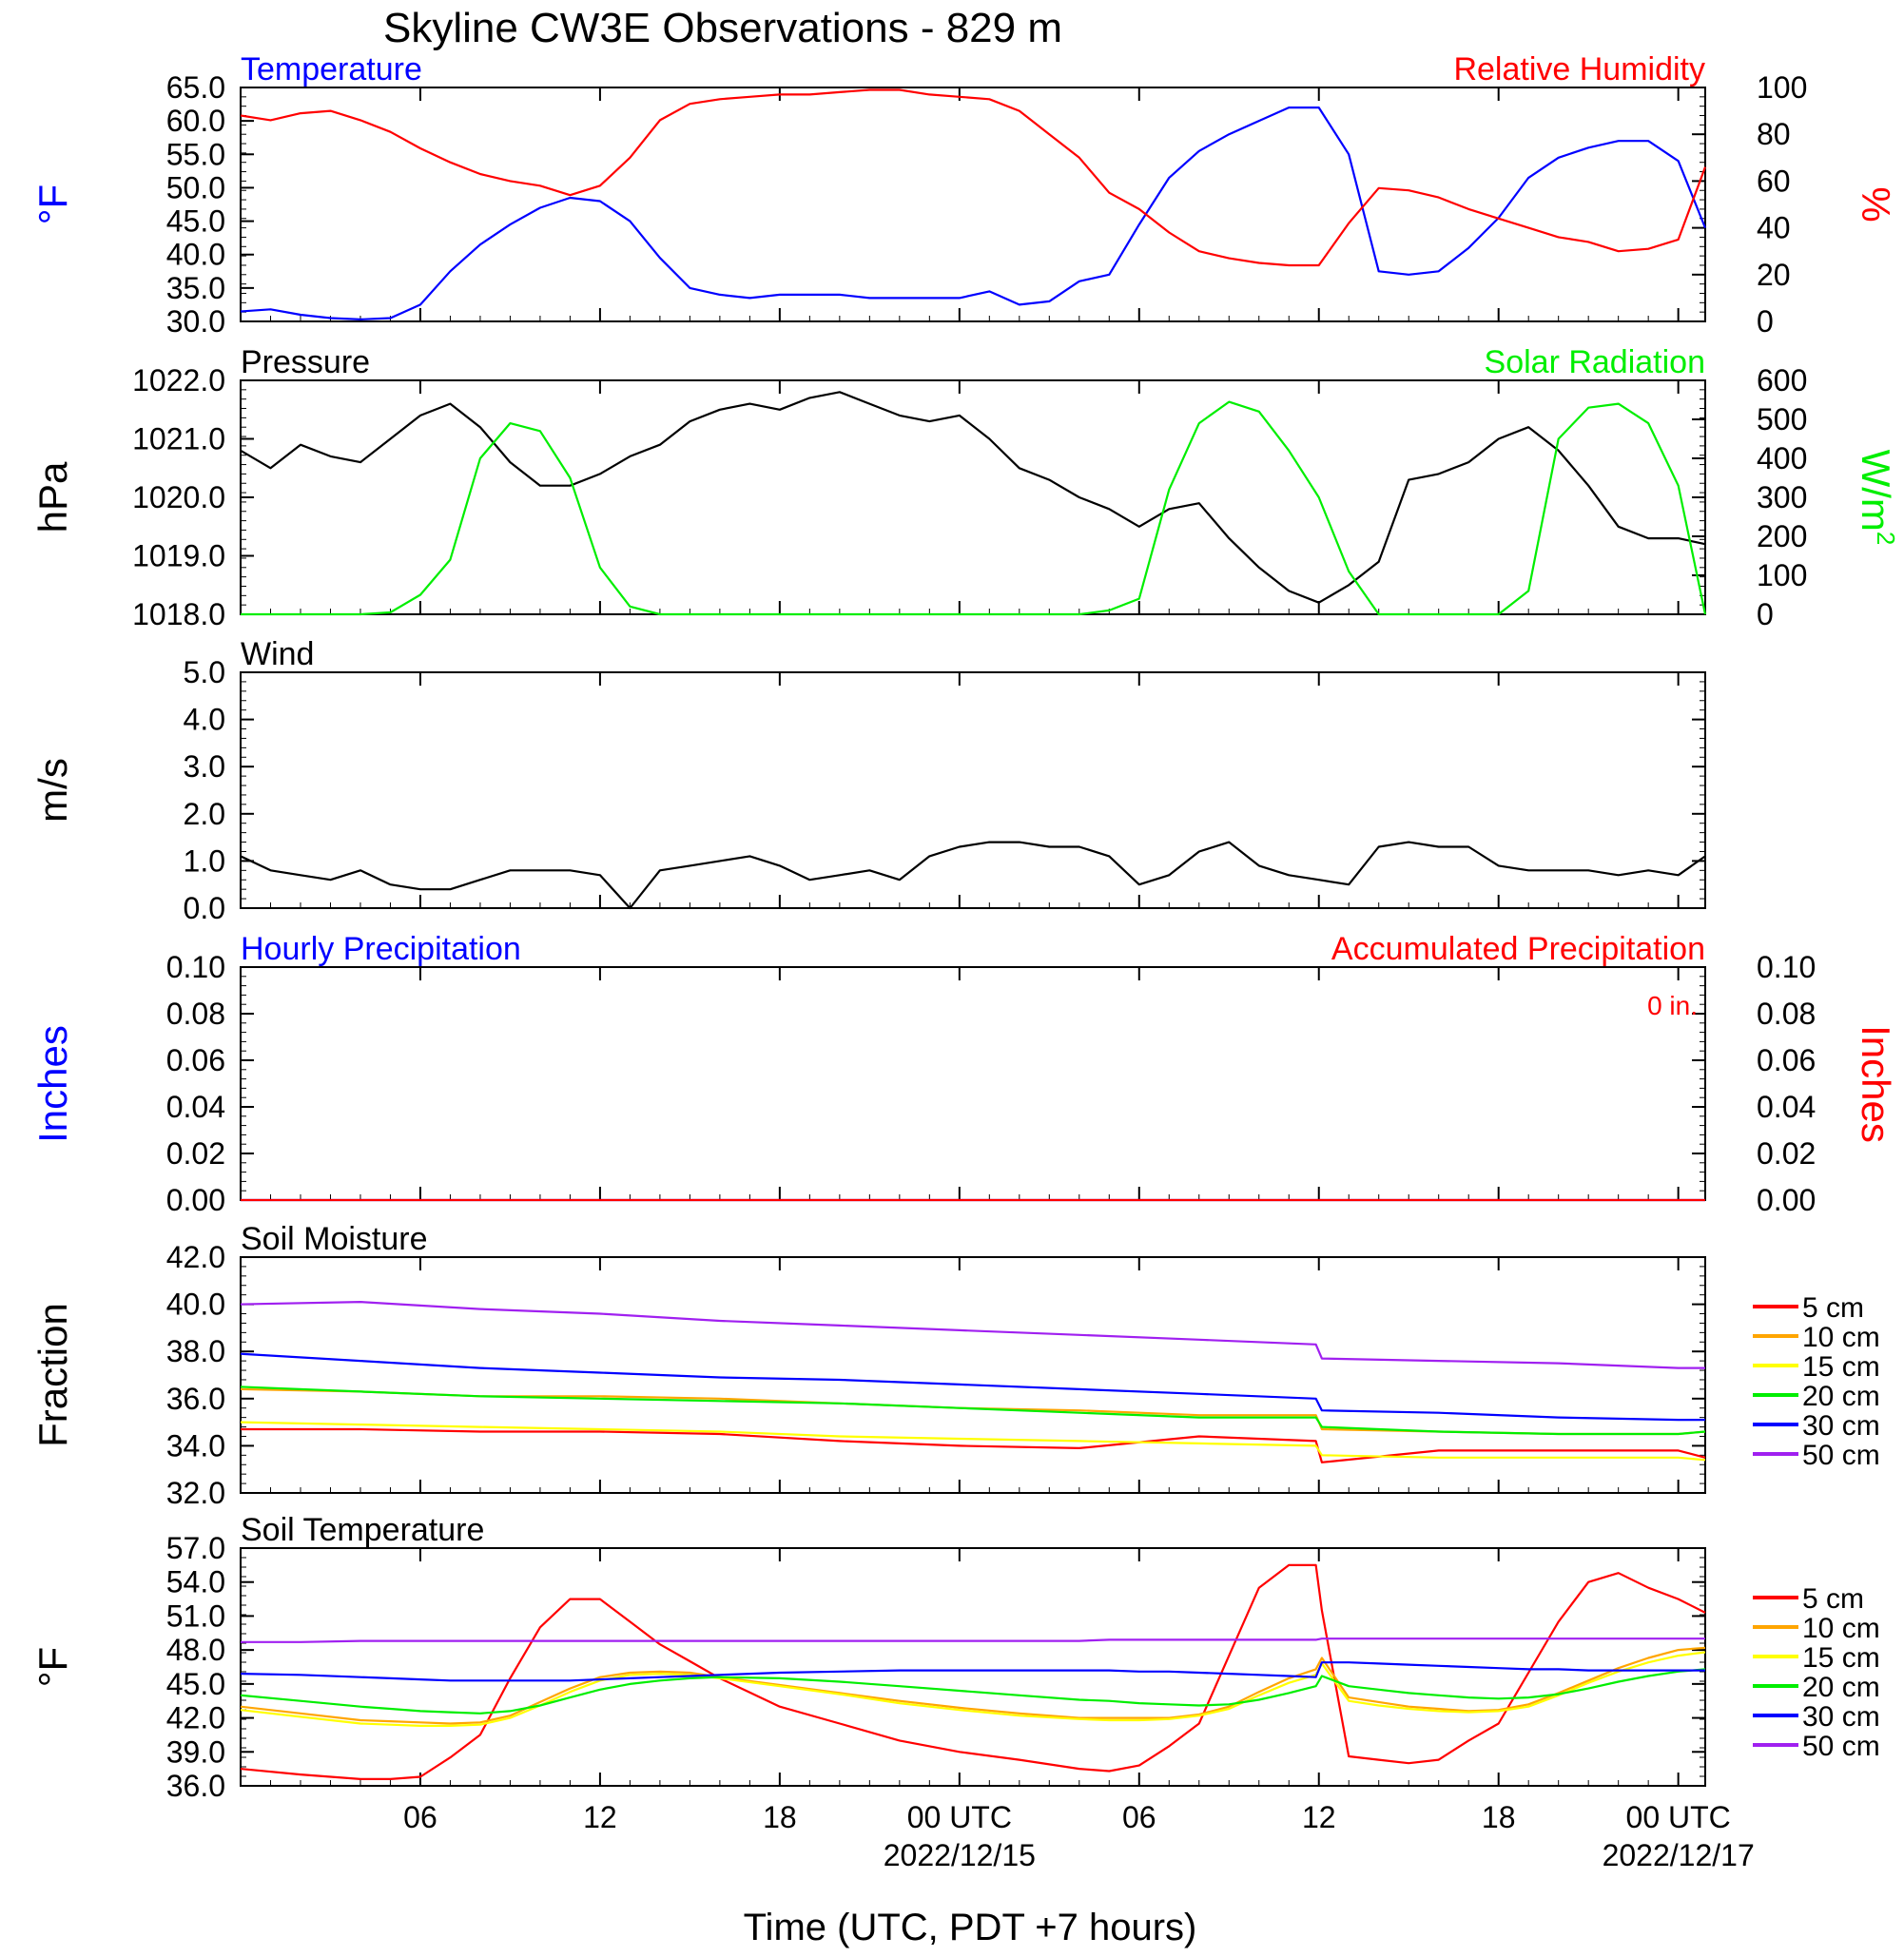  What do you see at coordinates (974, 508) in the screenshot?
I see `series-line-solar-radiation` at bounding box center [974, 508].